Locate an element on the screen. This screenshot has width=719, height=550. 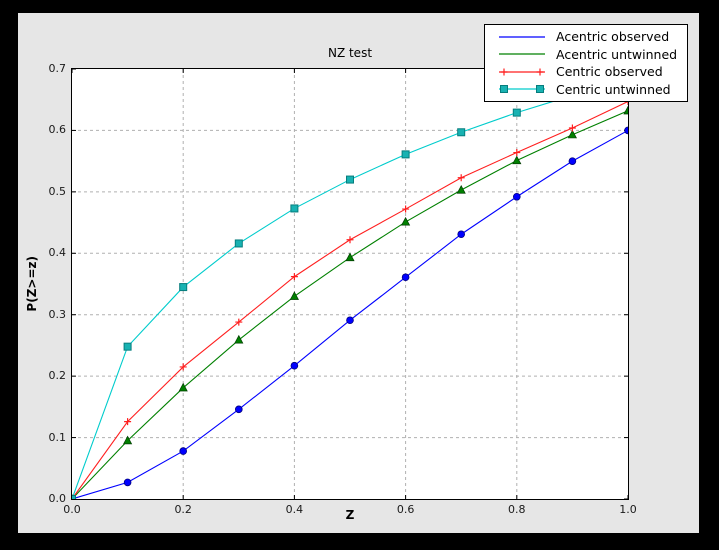
y-tick-label: 0.0 is located at coordinates (57, 498).